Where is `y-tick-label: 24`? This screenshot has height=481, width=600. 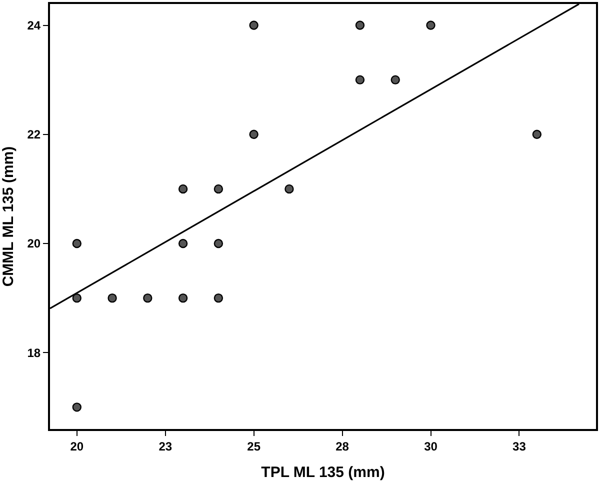 y-tick-label: 24 is located at coordinates (34, 25).